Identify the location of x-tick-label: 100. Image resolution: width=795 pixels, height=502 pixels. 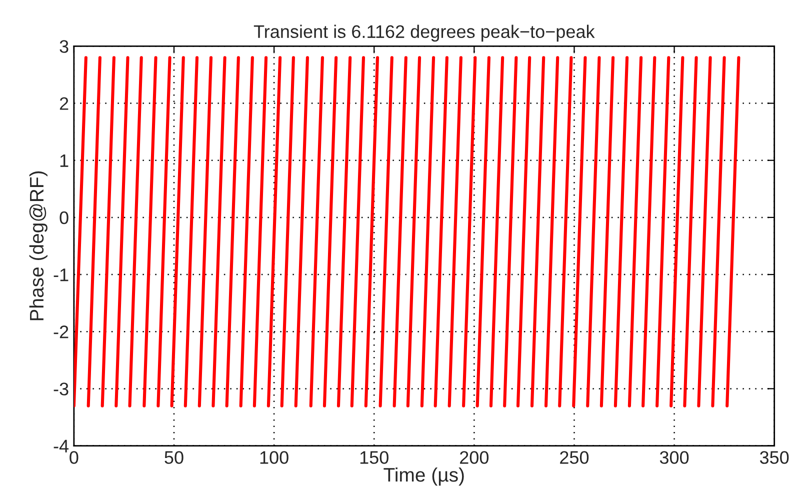
(274, 457).